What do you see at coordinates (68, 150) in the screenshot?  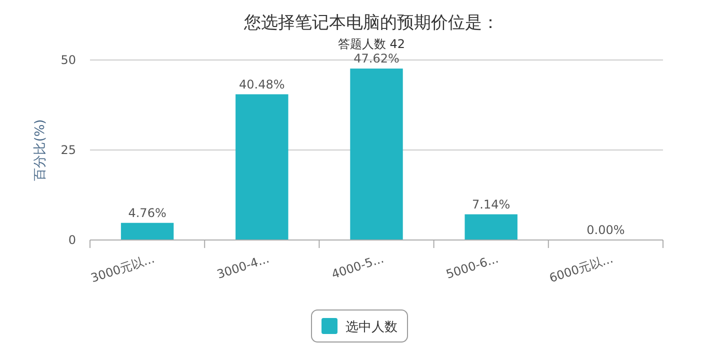 I see `y-tick-label: 25` at bounding box center [68, 150].